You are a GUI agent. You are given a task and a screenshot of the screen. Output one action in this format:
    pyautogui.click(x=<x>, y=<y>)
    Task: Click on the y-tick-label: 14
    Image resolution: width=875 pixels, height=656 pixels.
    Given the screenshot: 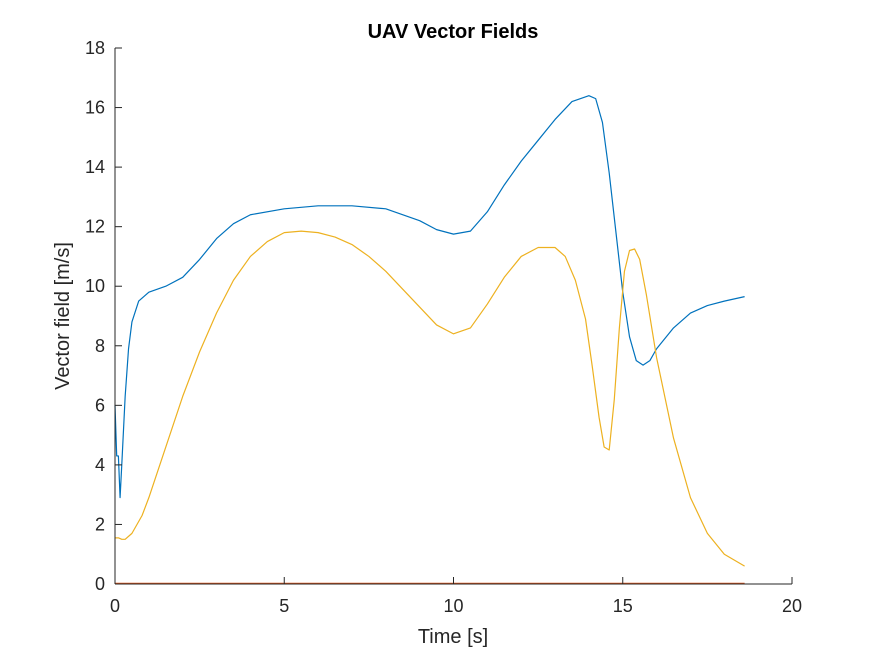 What is the action you would take?
    pyautogui.click(x=95, y=167)
    